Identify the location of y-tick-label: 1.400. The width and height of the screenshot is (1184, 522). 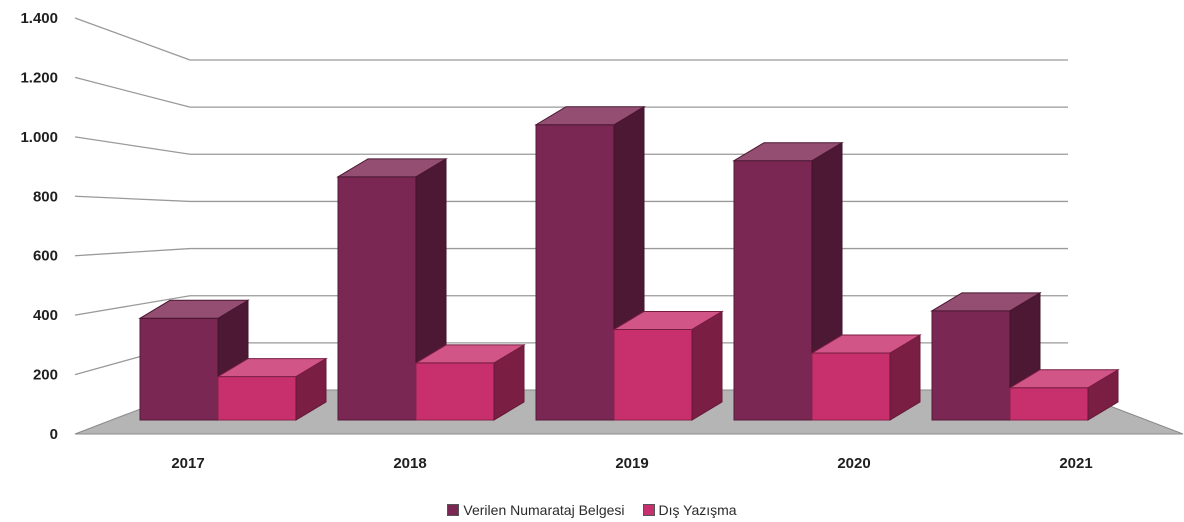
(39, 18).